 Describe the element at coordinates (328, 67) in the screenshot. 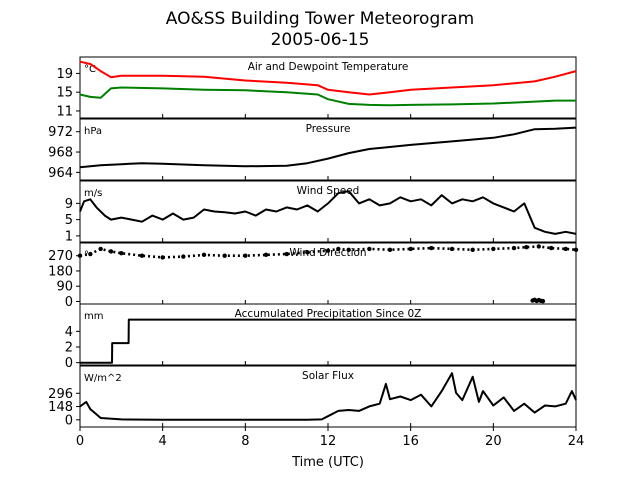

I see `air-and-dewpoint-temperature-title: Air and Dewpoint Temperature` at that location.